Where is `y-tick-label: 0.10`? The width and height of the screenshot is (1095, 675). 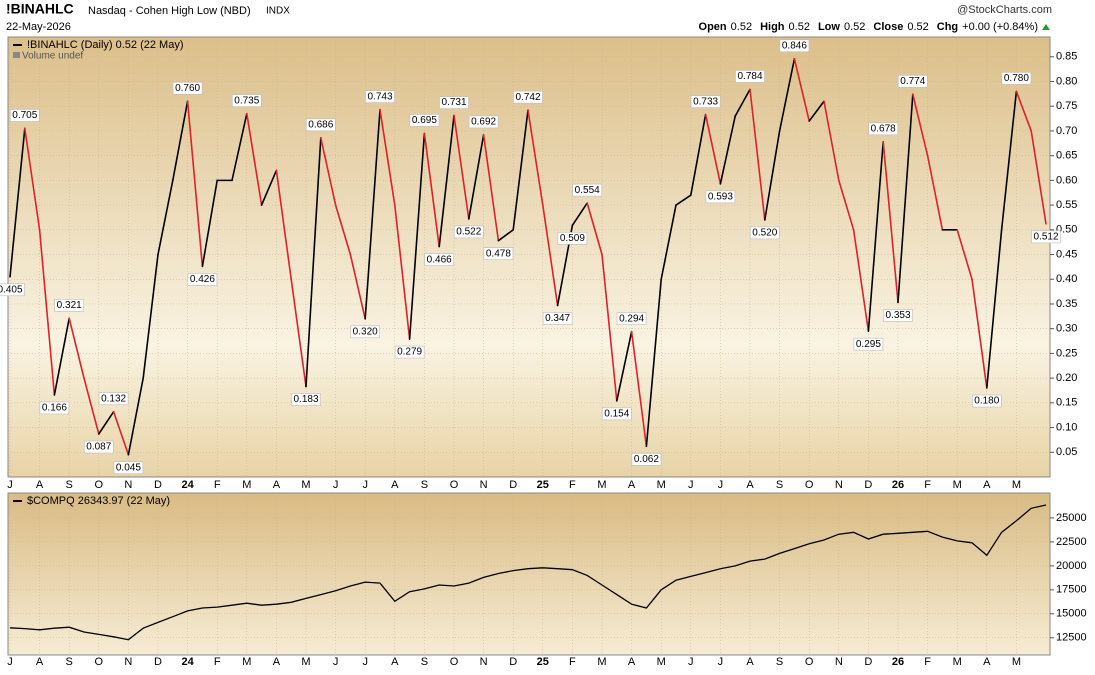
y-tick-label: 0.10 is located at coordinates (1066, 427).